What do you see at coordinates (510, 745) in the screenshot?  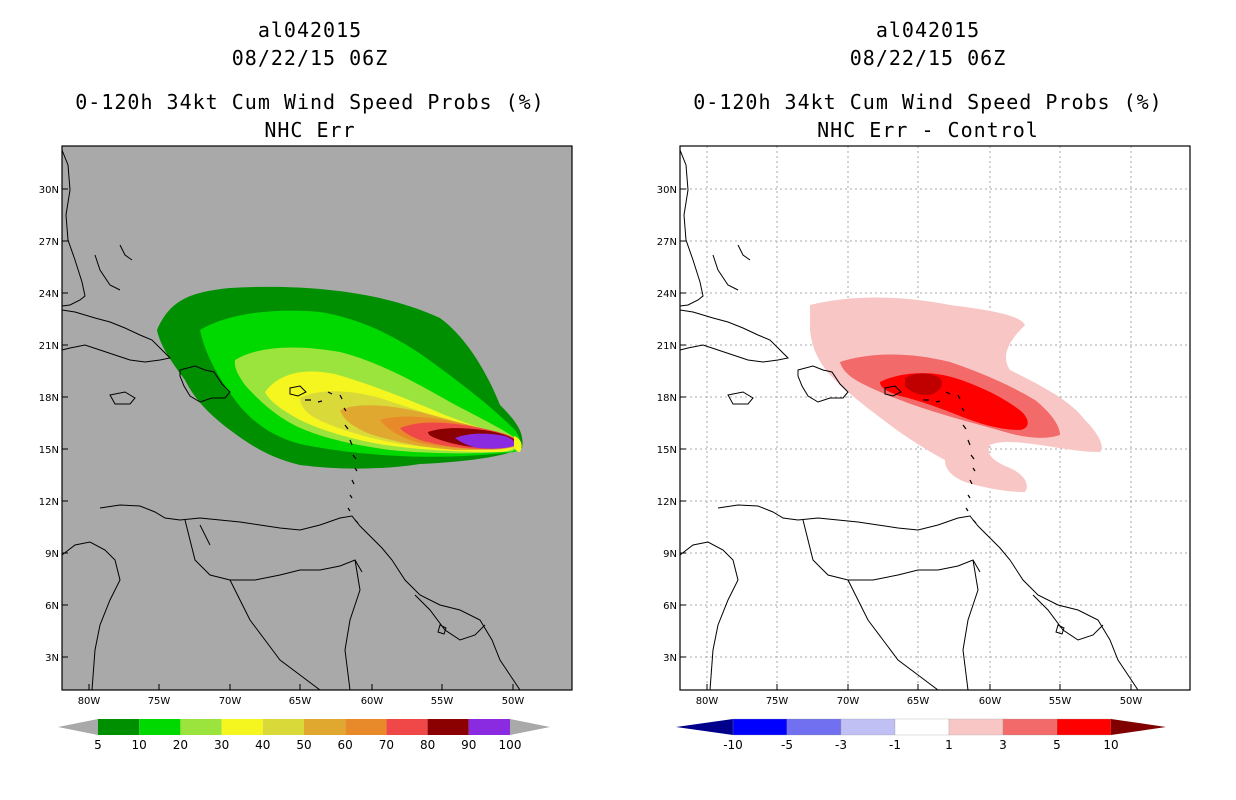 I see `left-colorbar-label: 100` at bounding box center [510, 745].